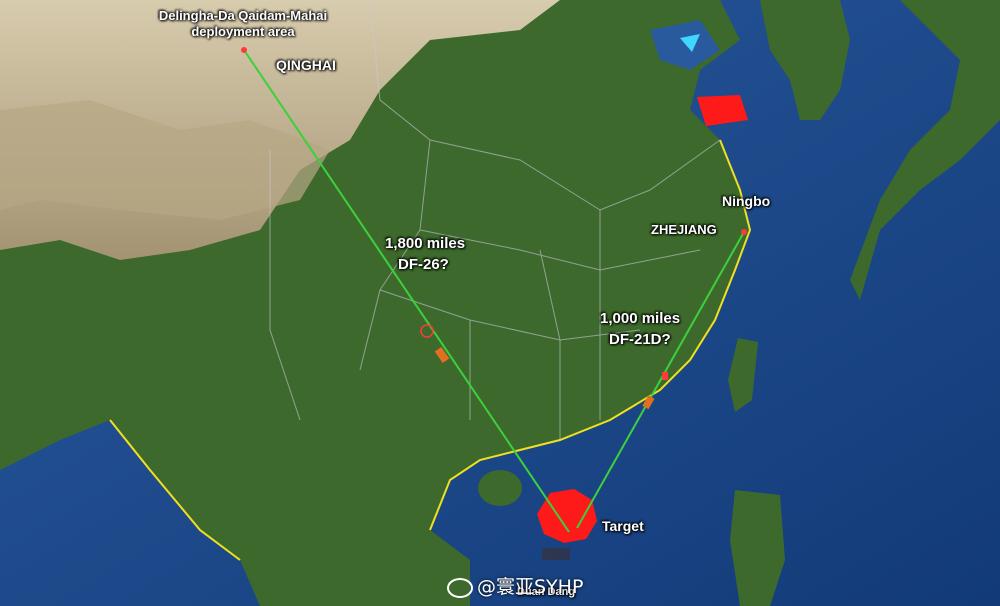  Describe the element at coordinates (746, 201) in the screenshot. I see `city-label-ningbo: Ningbo` at that location.